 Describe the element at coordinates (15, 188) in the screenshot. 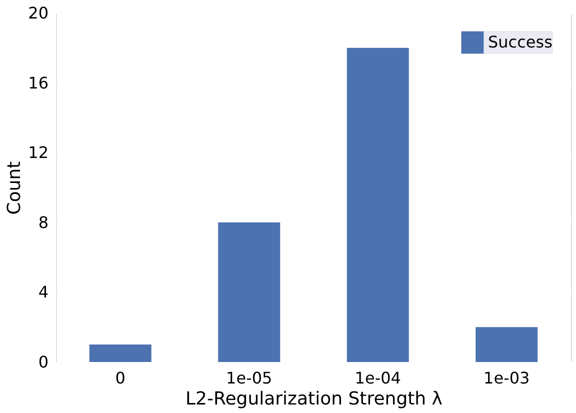

I see `y-axis-title: Count` at that location.